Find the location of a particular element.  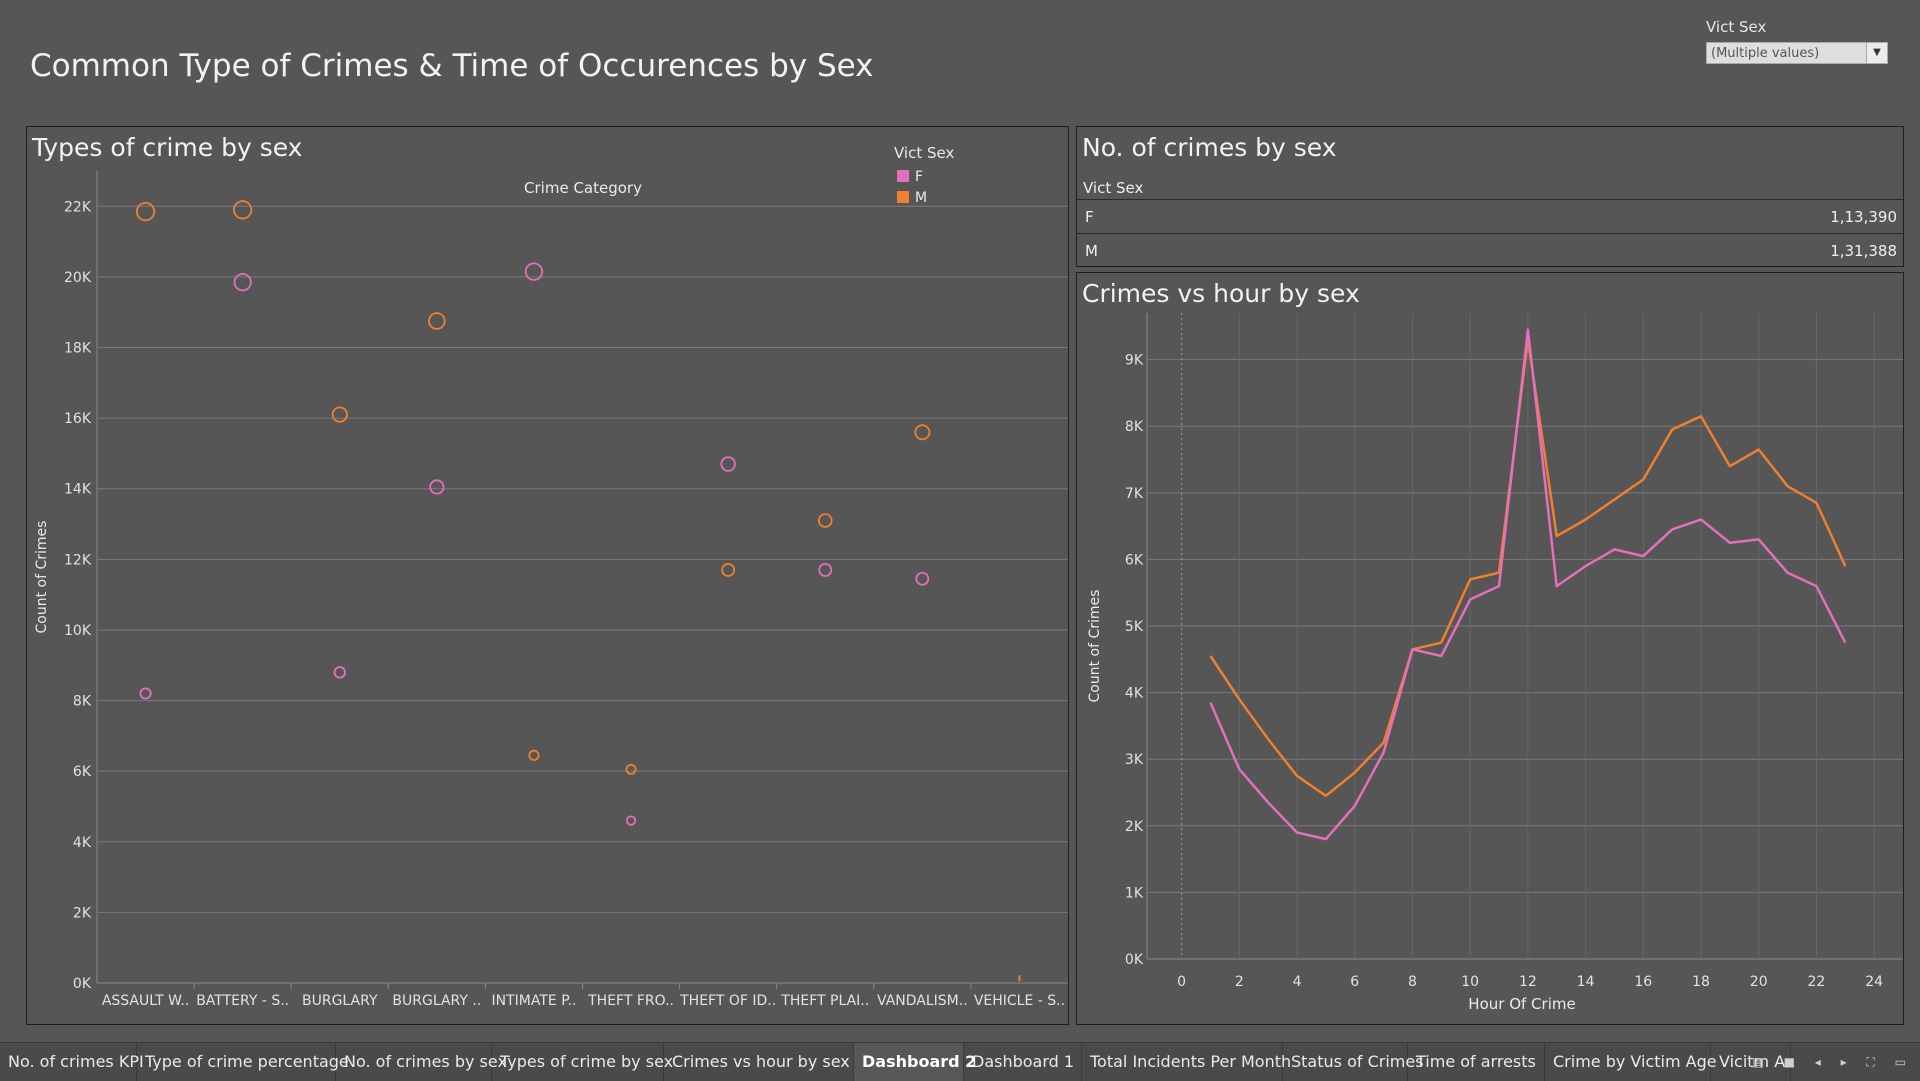

y-tick-label: 18K is located at coordinates (78, 349).